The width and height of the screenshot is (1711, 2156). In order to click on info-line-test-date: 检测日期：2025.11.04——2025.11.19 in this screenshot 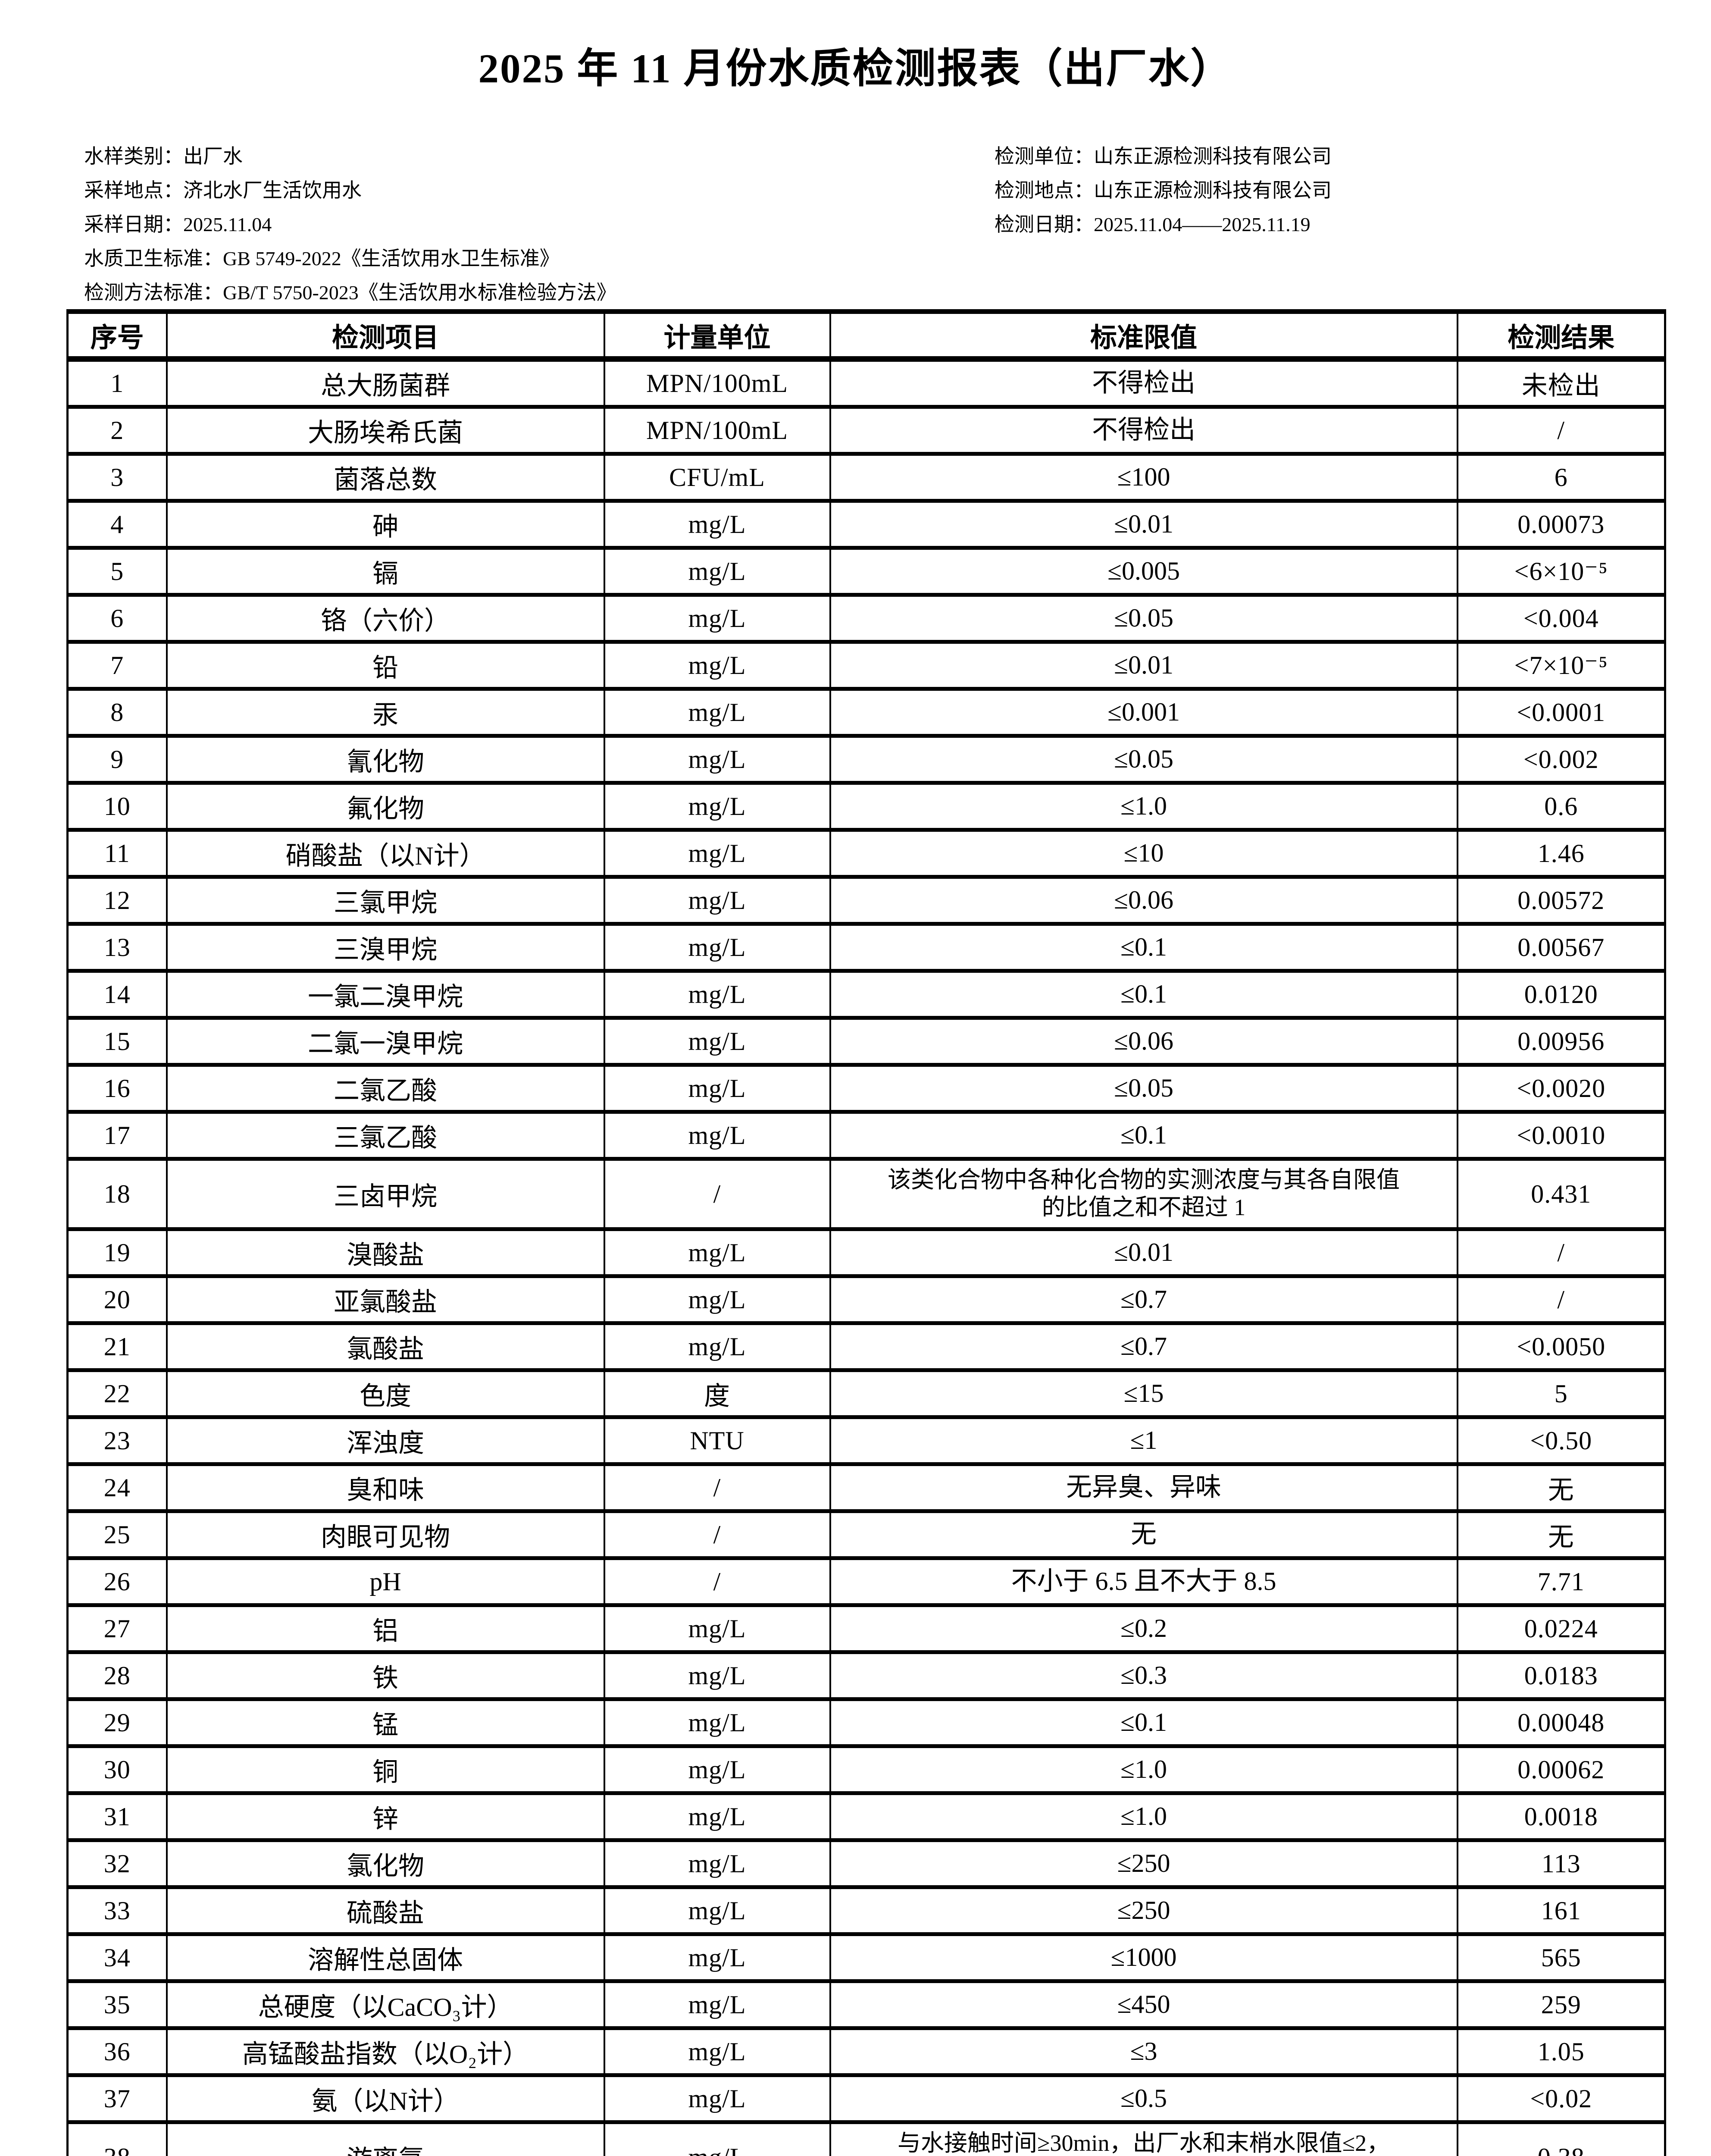, I will do `click(1153, 224)`.